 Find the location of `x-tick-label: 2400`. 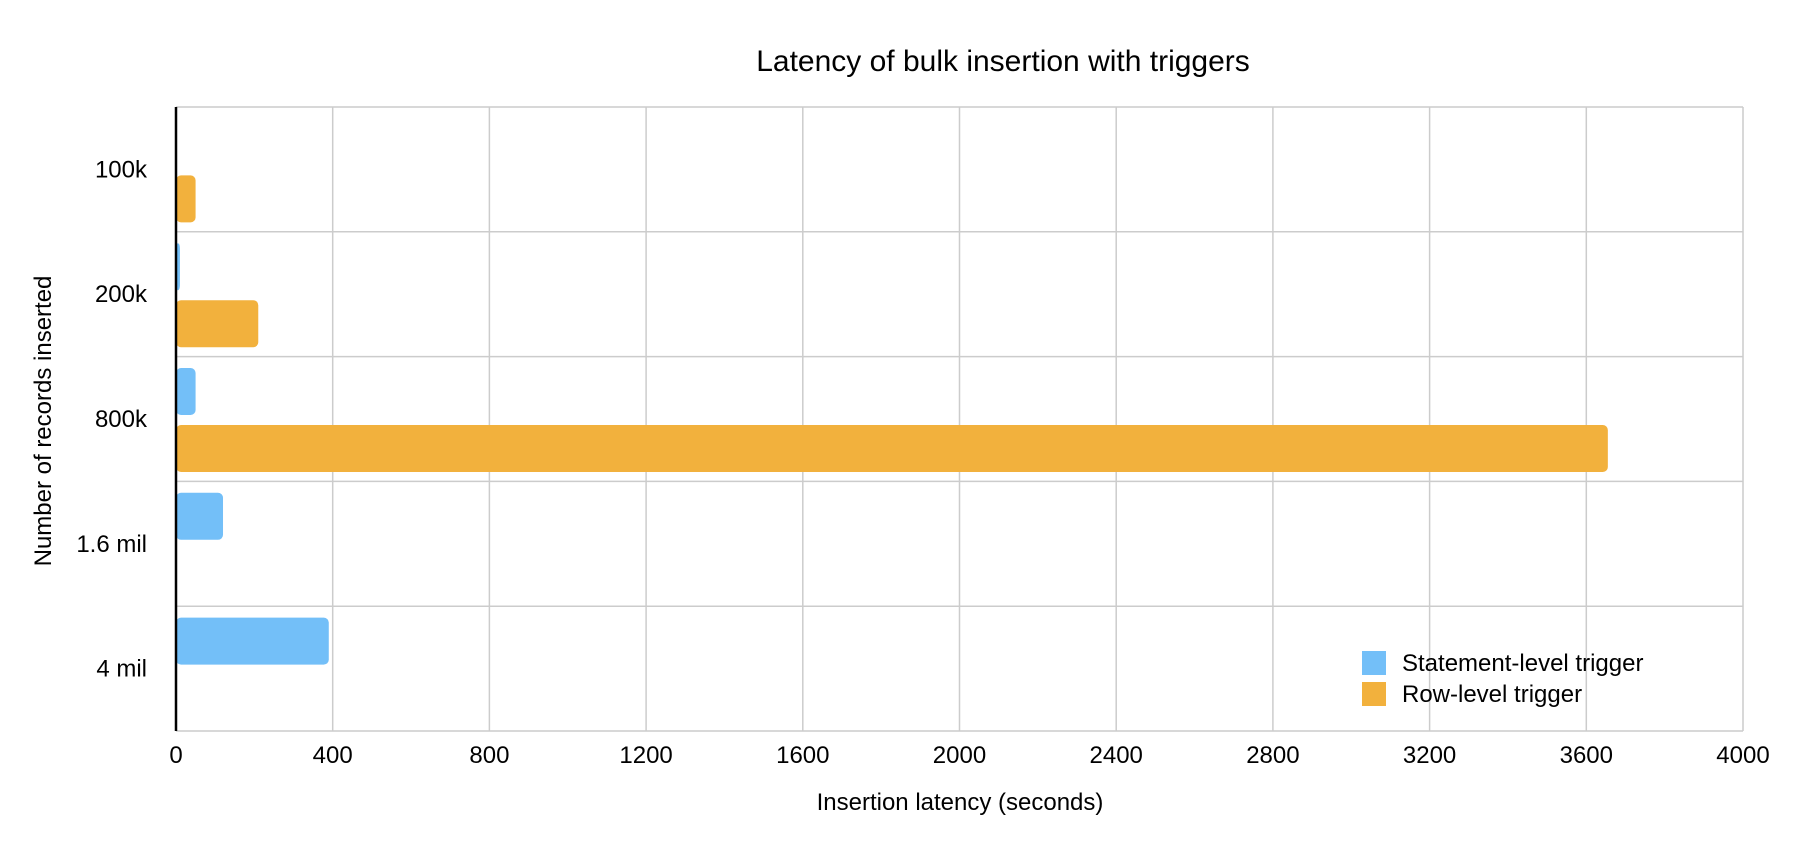

x-tick-label: 2400 is located at coordinates (1116, 755).